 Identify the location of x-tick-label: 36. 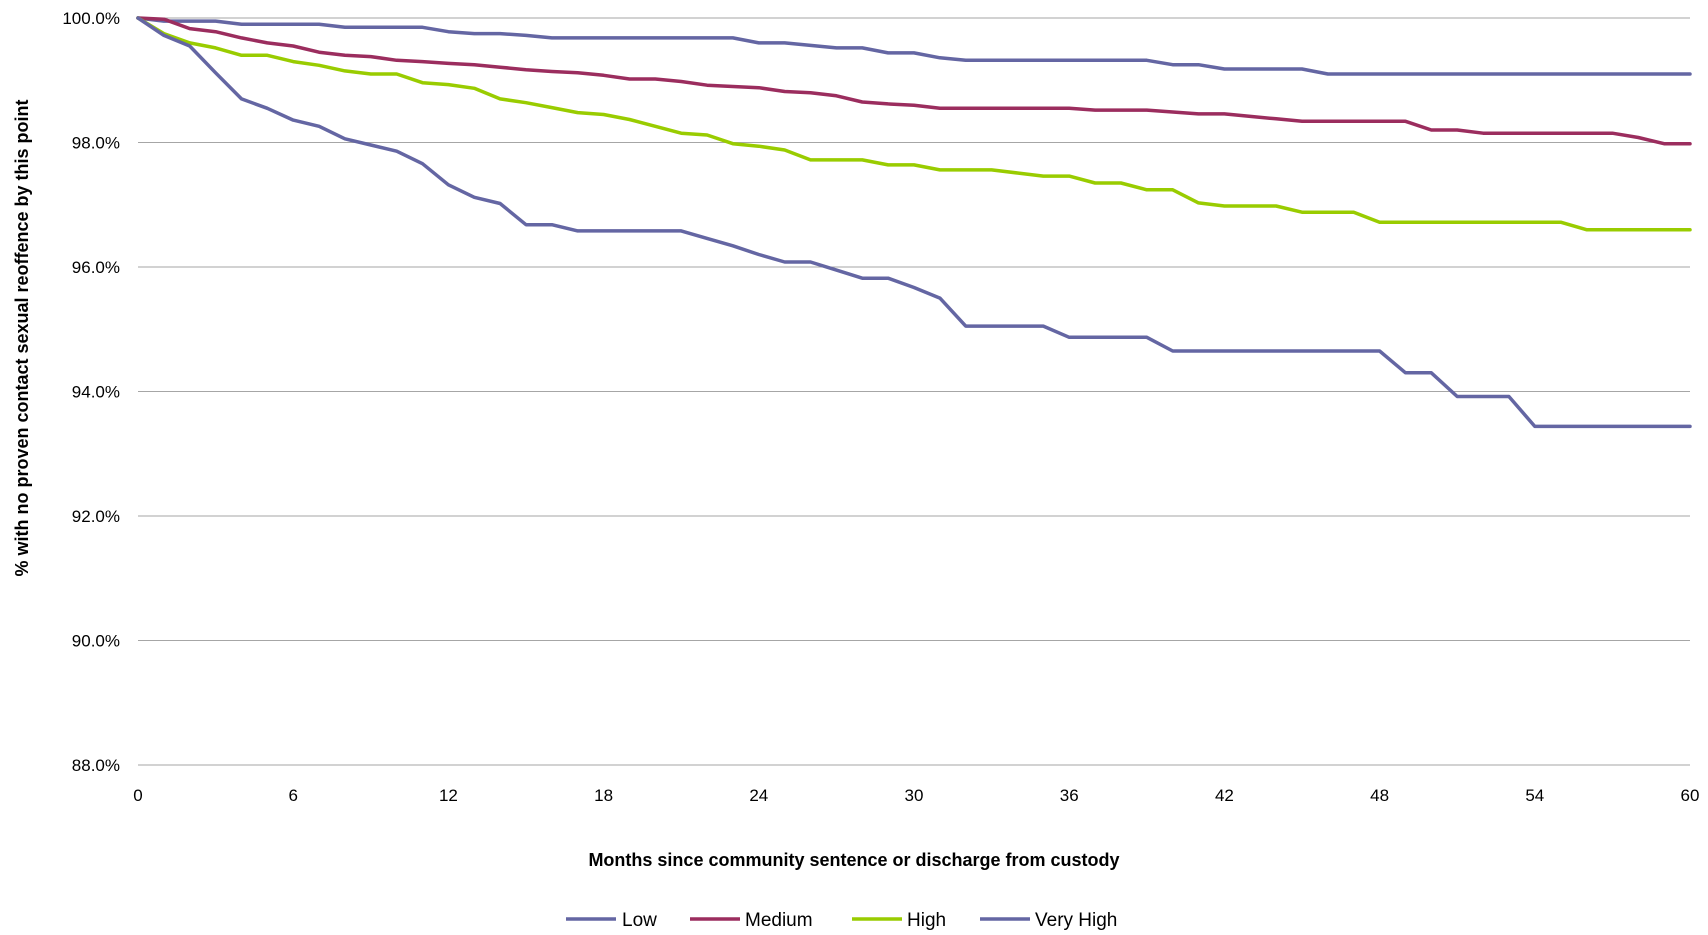
(1069, 795).